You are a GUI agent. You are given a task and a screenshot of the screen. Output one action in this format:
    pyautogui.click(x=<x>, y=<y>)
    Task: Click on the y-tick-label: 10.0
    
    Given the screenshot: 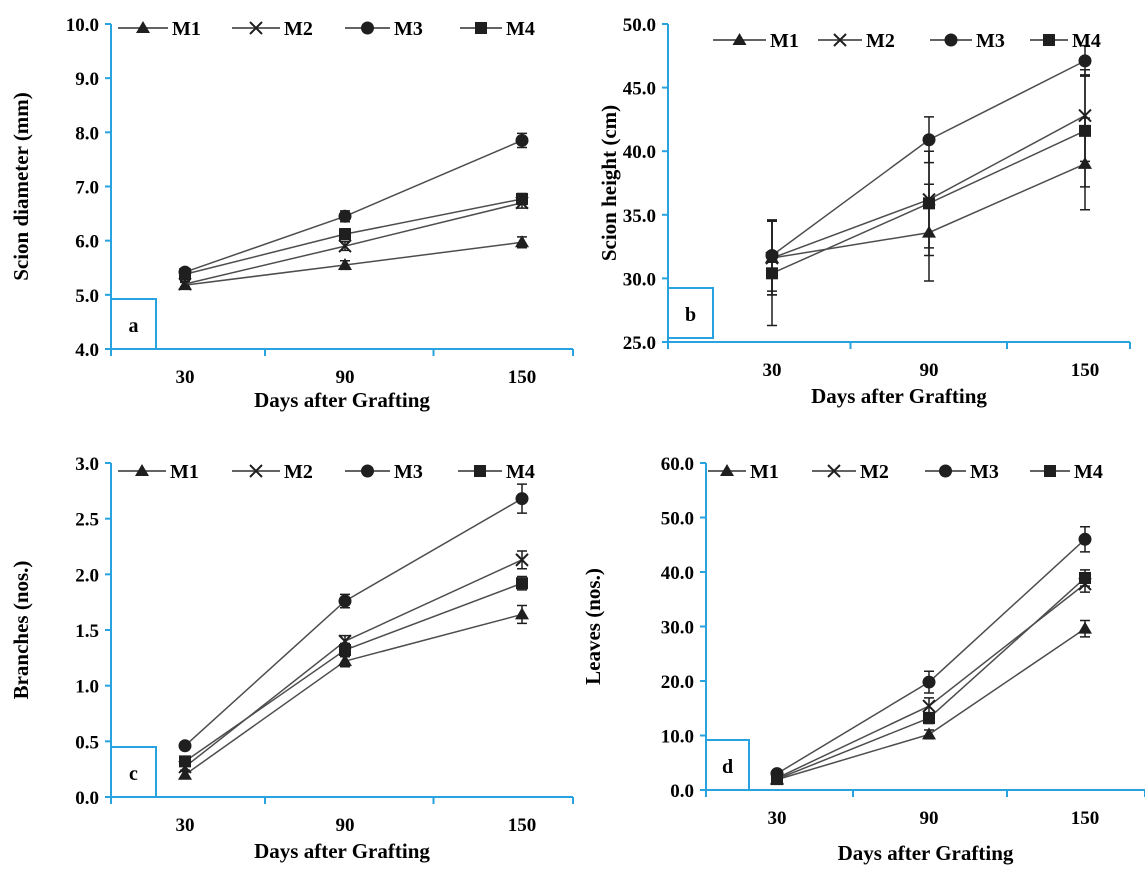 What is the action you would take?
    pyautogui.click(x=677, y=737)
    